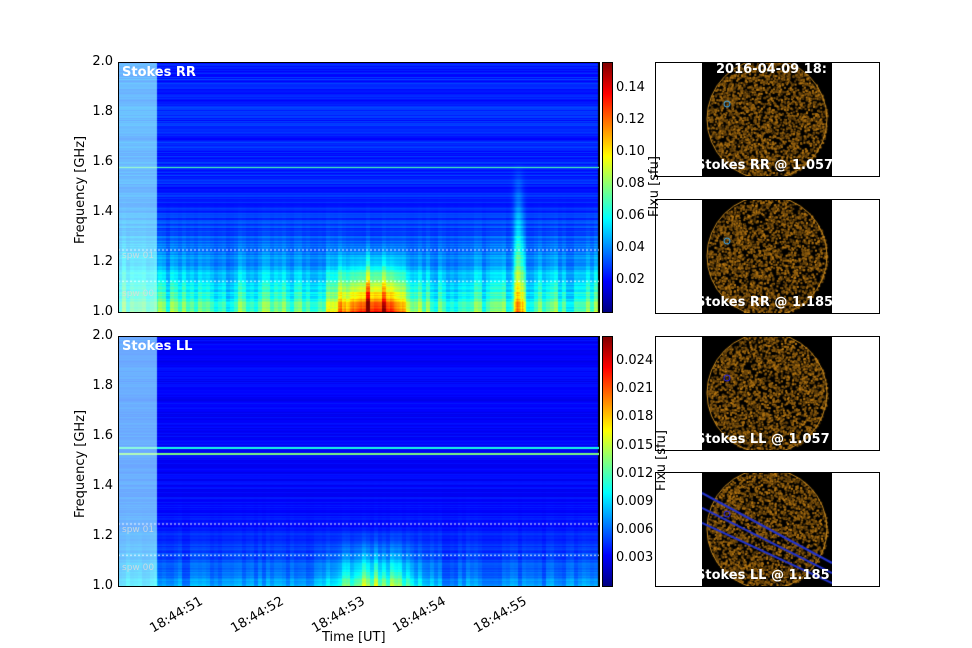  I want to click on colorbar-tick-label: 0.009, so click(635, 501).